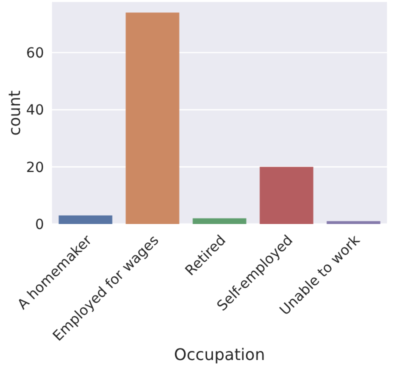 The height and width of the screenshot is (372, 395). Describe the element at coordinates (35, 168) in the screenshot. I see `y-tick-label: 20` at that location.